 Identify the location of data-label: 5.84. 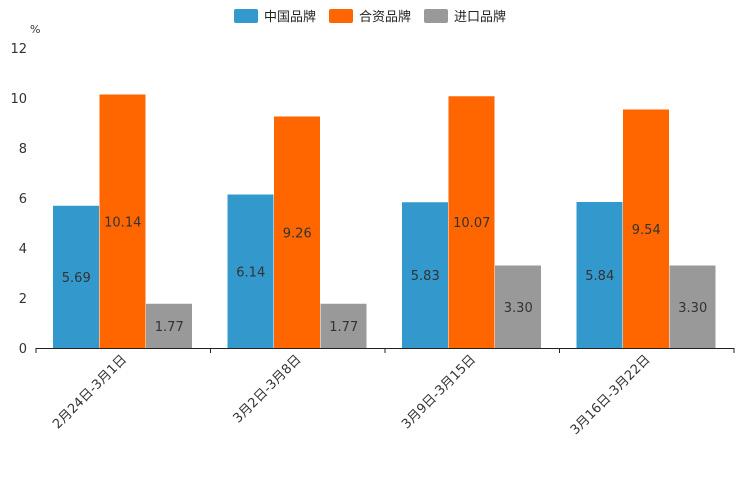
(599, 276).